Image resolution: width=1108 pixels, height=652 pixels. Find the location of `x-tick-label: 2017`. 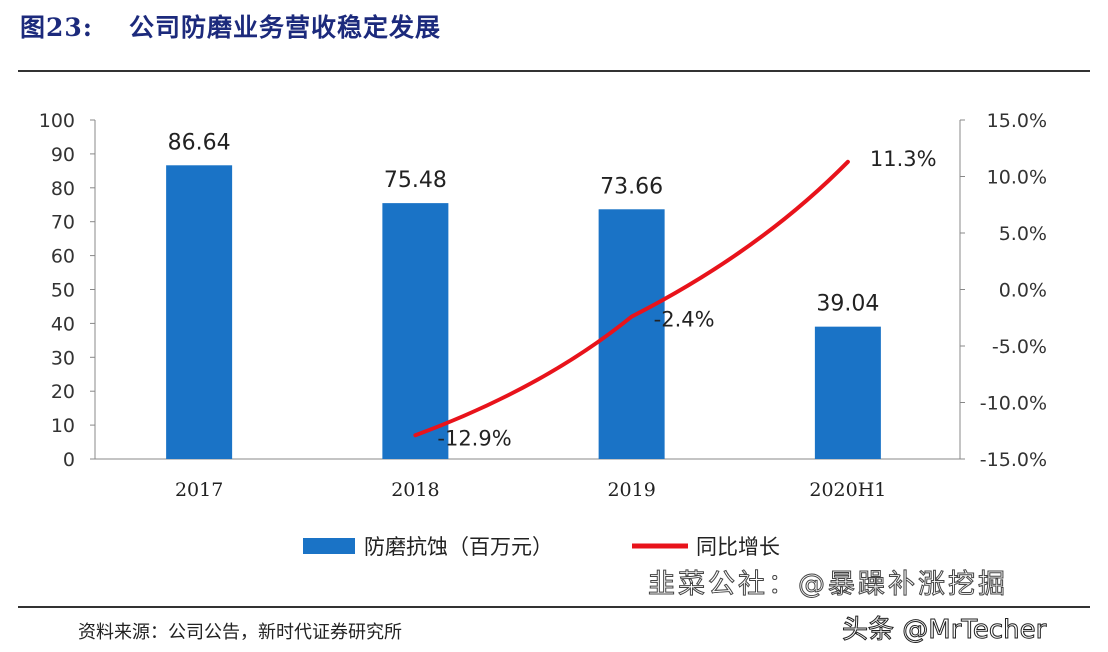

x-tick-label: 2017 is located at coordinates (199, 490).